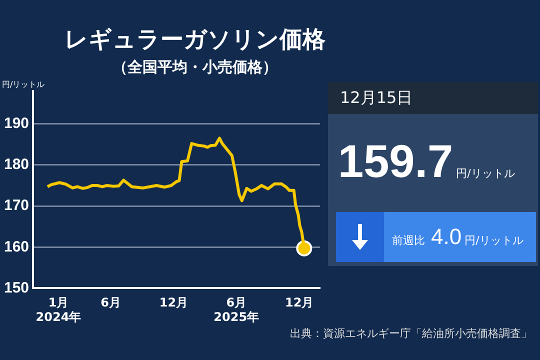  I want to click on y-tick-label: 180, so click(17, 165).